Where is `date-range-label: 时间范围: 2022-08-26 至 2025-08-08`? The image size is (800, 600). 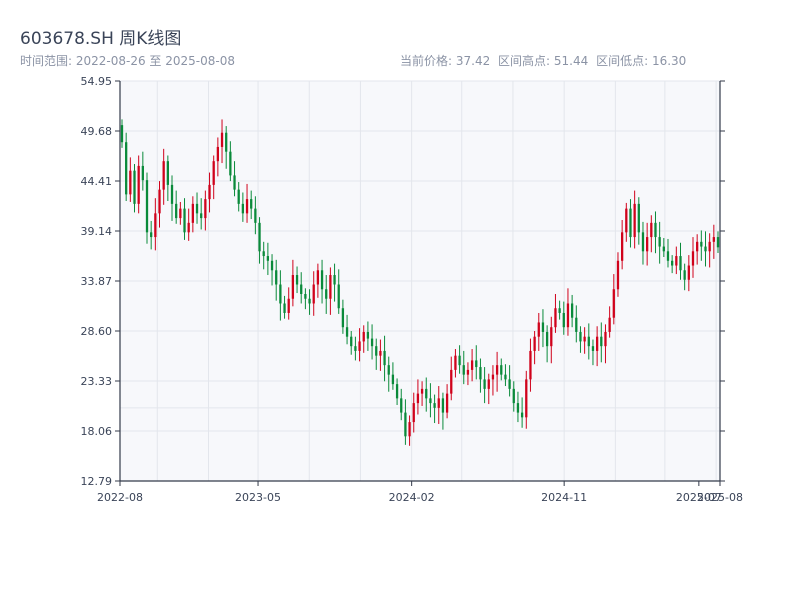 date-range-label: 时间范围: 2022-08-26 至 2025-08-08 is located at coordinates (127, 61).